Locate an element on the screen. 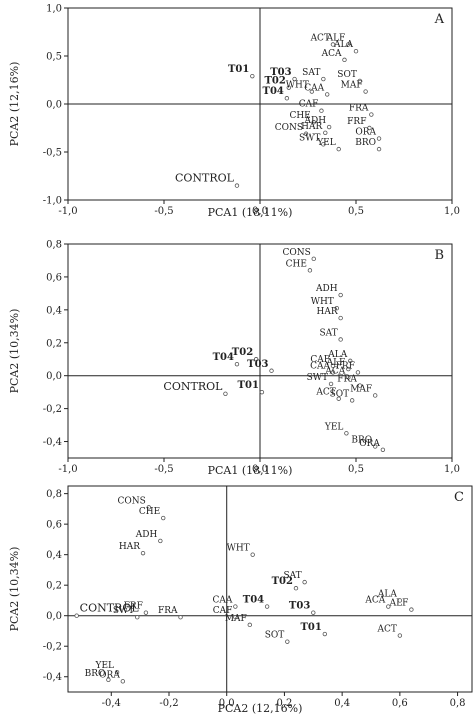 This screenshot has width=474, height=716. x-tick-label: 0,4 is located at coordinates (342, 703).